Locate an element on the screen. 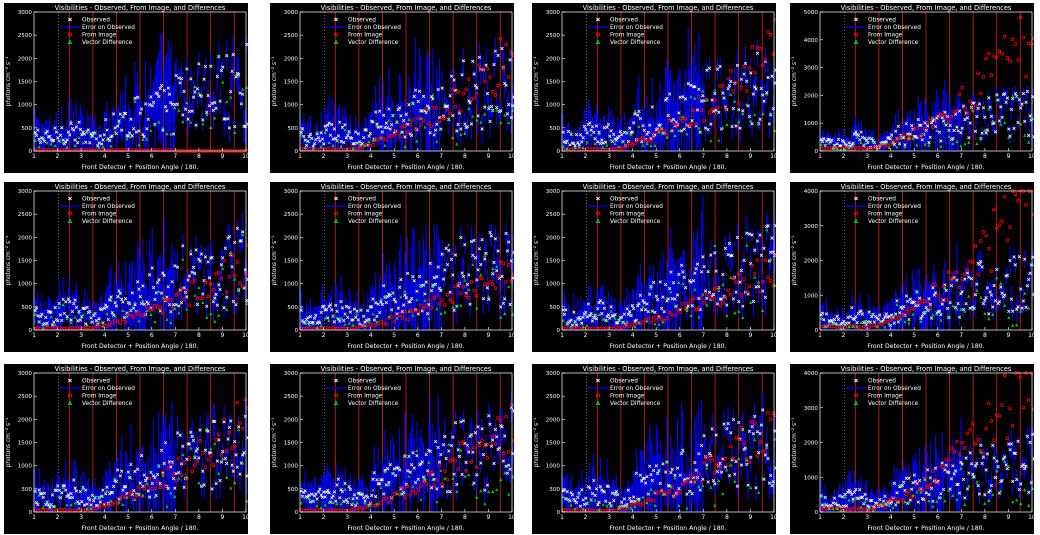  legend-difference-marker is located at coordinates (598, 41).